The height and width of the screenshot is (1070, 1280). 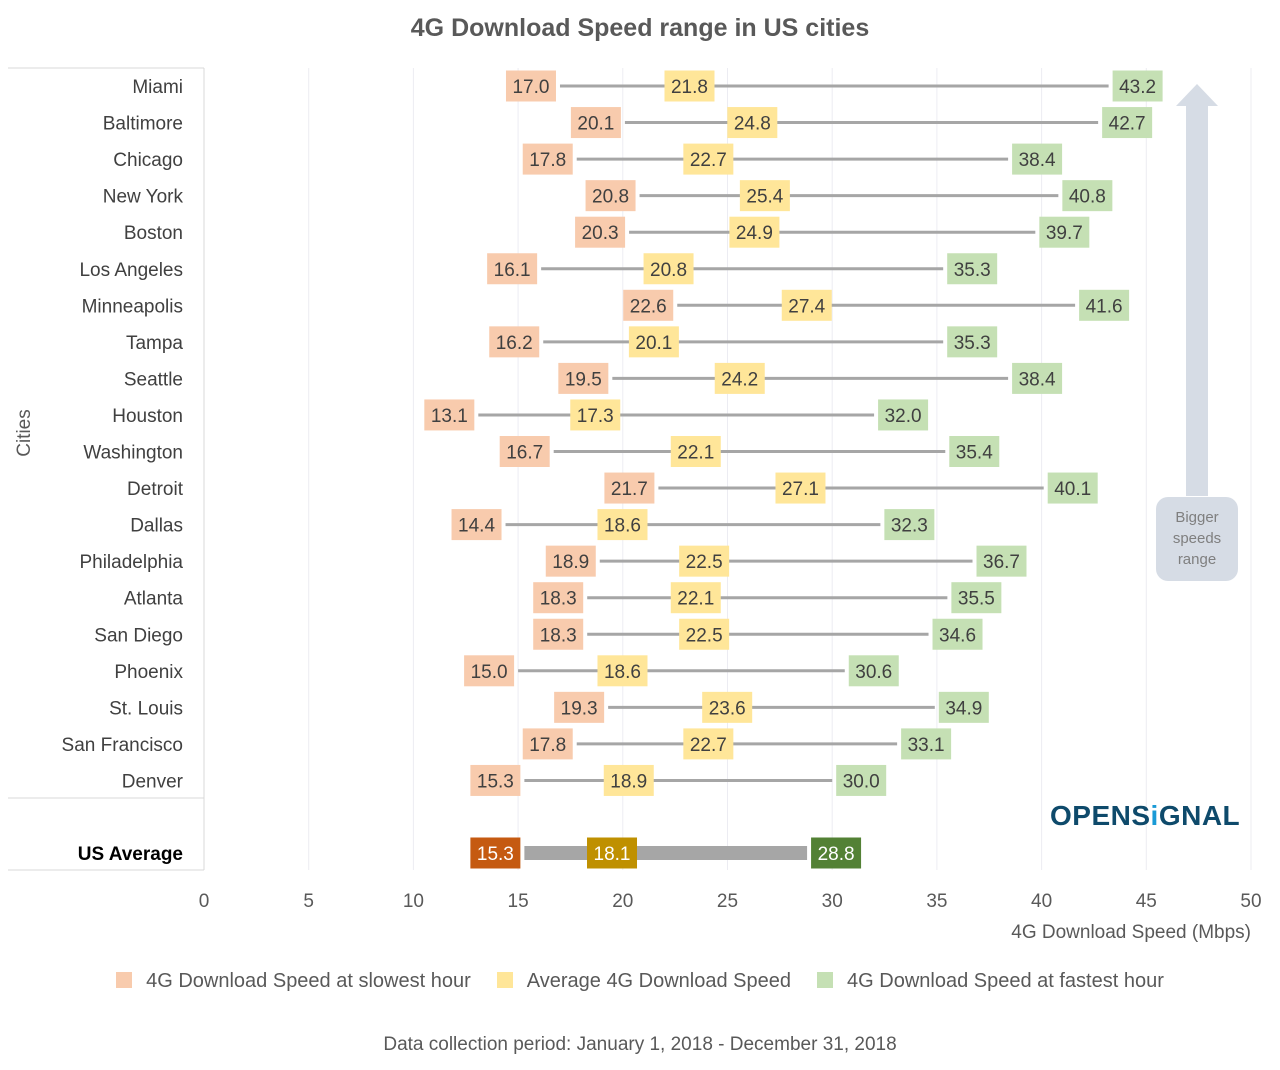 I want to click on annotation-box: Bigger speeds range, so click(x=1197, y=539).